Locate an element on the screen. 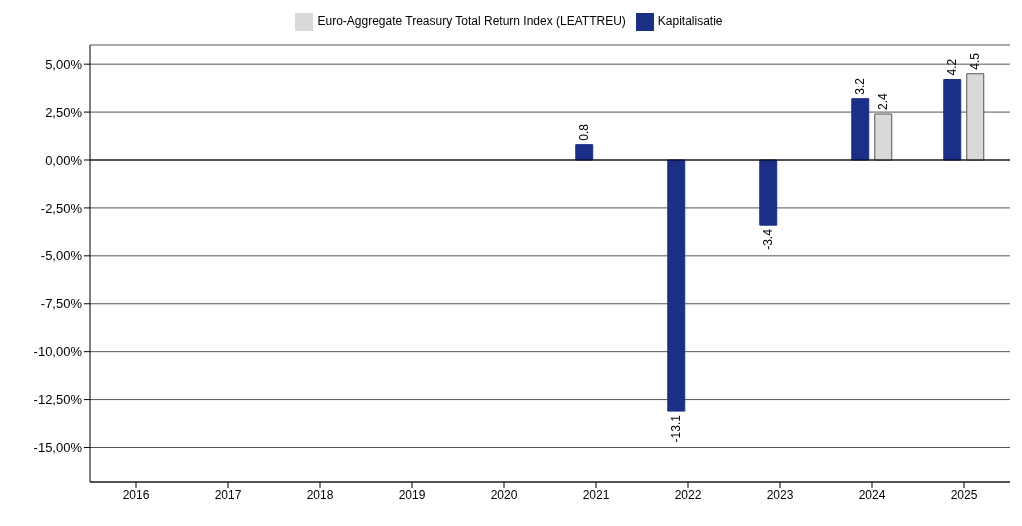 The height and width of the screenshot is (526, 1022). y-tick-label: 2,50% is located at coordinates (64, 112).